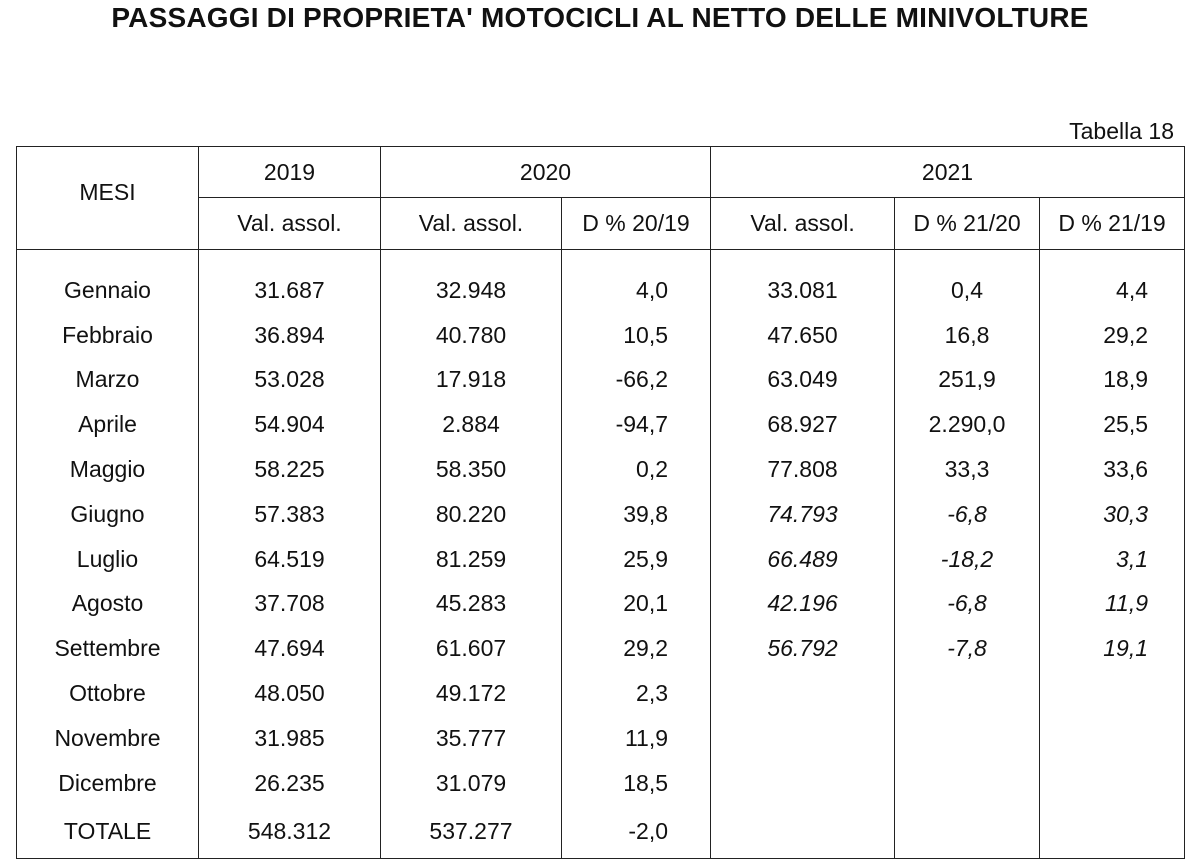 Image resolution: width=1200 pixels, height=867 pixels. What do you see at coordinates (802, 559) in the screenshot?
I see `value-2021-cell: 66.489` at bounding box center [802, 559].